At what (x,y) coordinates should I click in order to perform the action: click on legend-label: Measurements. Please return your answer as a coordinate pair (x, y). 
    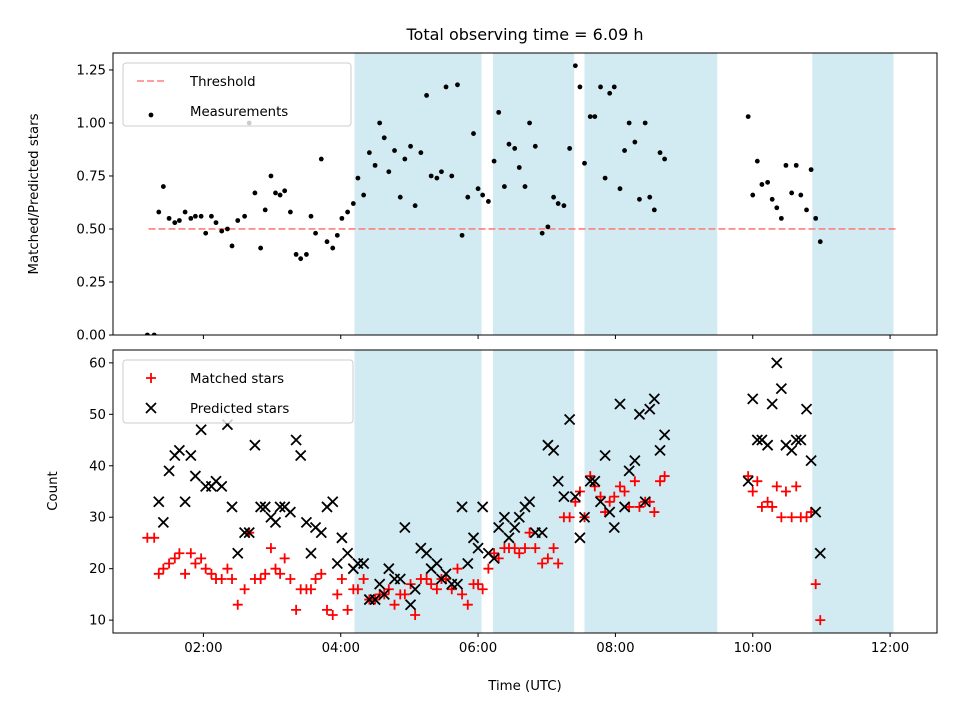
    Looking at the image, I should click on (239, 112).